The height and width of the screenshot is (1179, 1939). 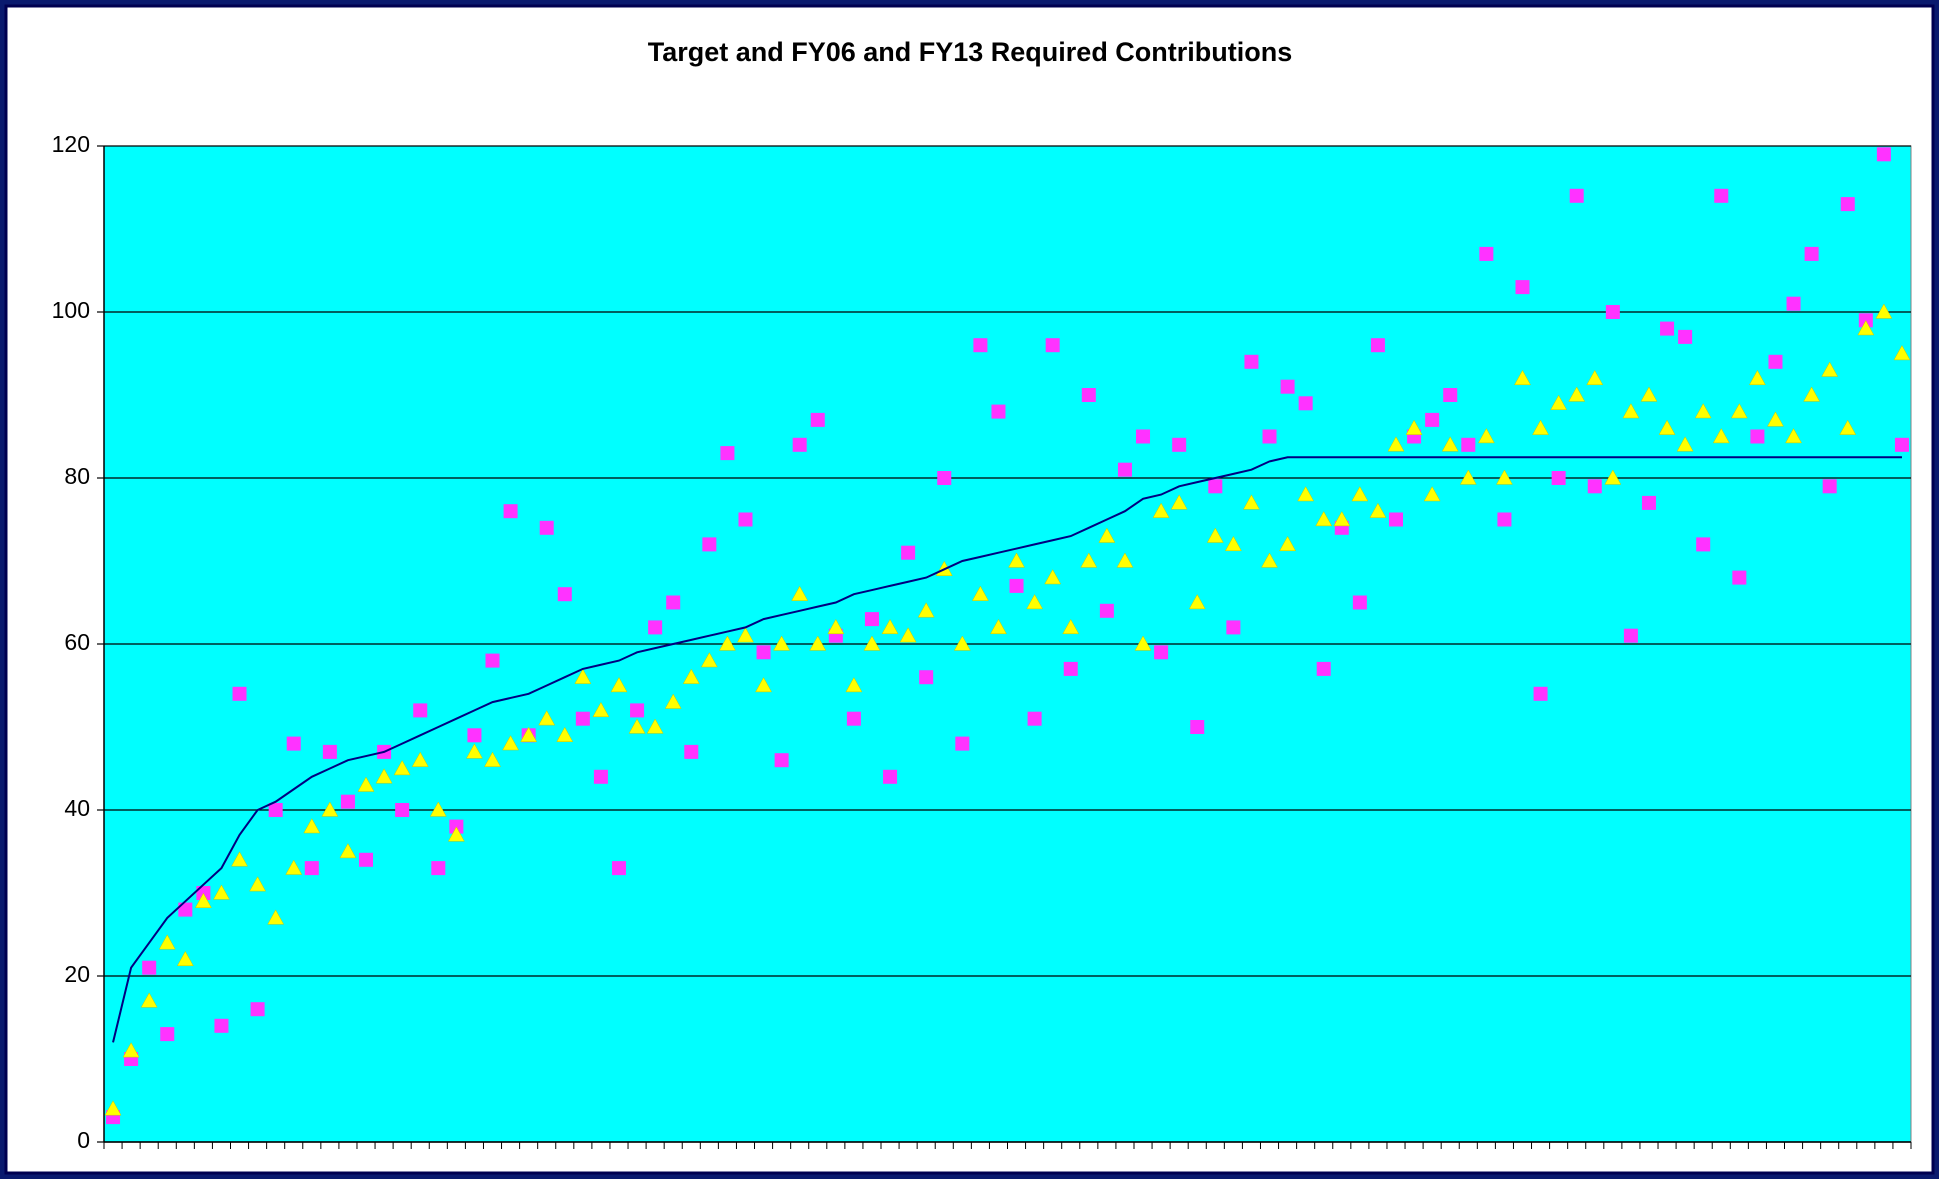 What do you see at coordinates (71, 310) in the screenshot?
I see `y-tick-label: 100` at bounding box center [71, 310].